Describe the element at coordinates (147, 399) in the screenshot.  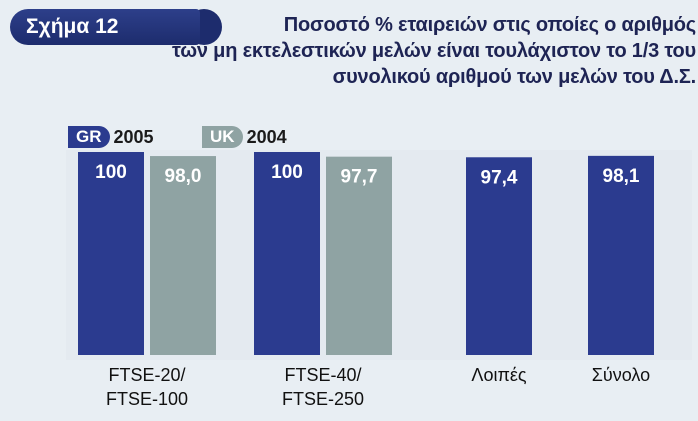
I see `category-label: FTSE-100` at that location.